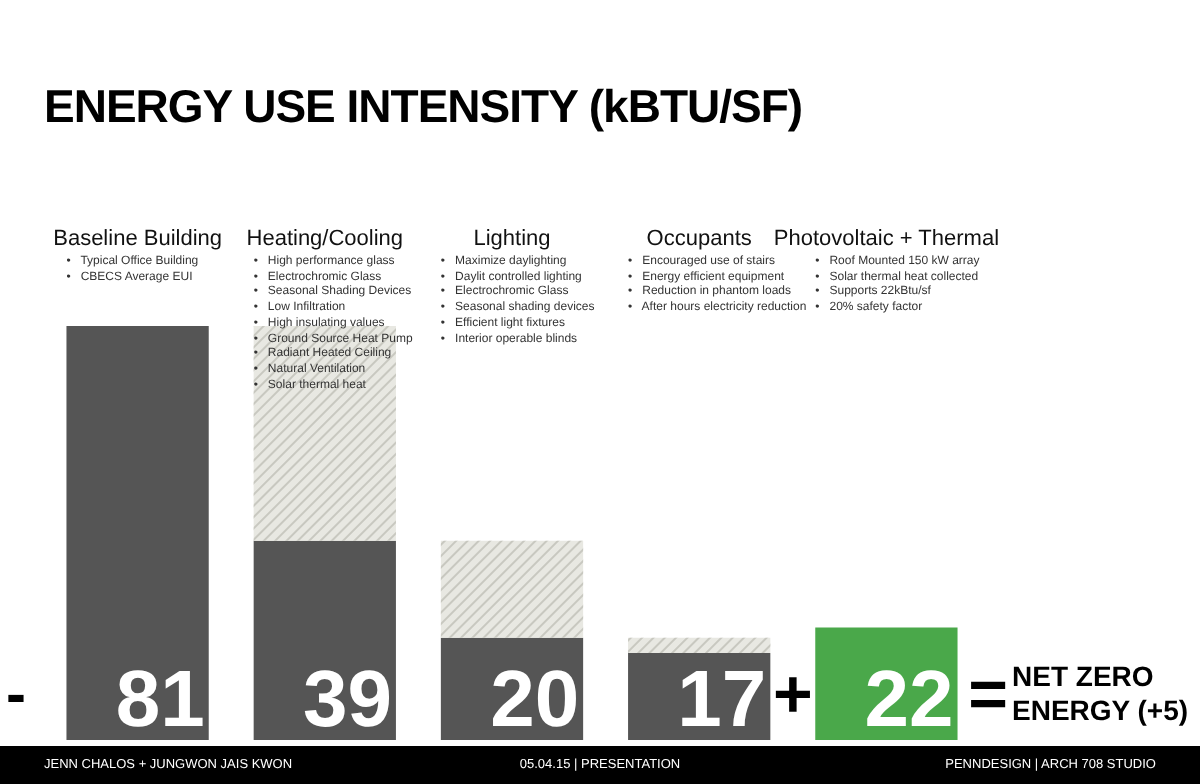 The image size is (1200, 784). I want to click on chart-title: ENERGY USE INTENSITY (kBTU/SF), so click(423, 107).